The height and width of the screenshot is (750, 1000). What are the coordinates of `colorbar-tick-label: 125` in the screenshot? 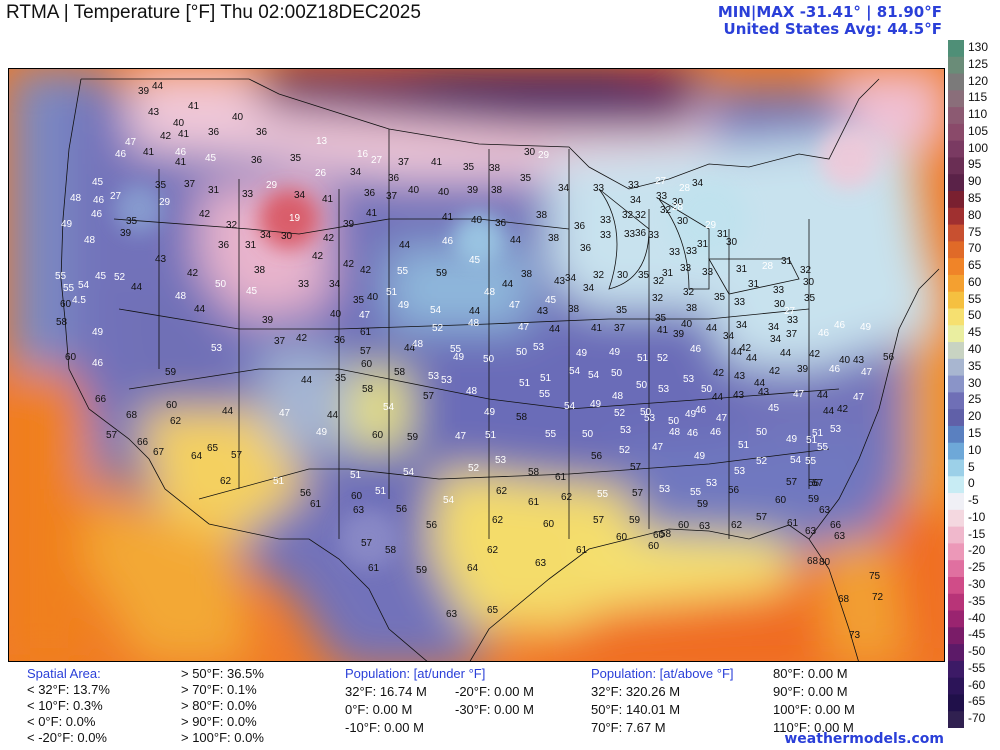 It's located at (978, 63).